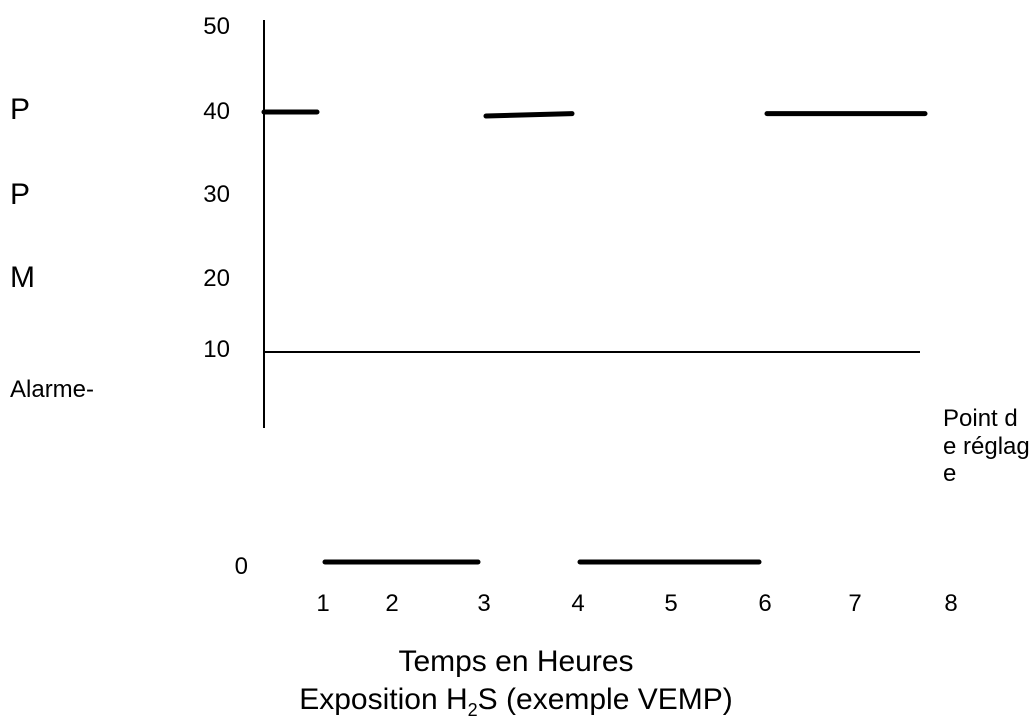  Describe the element at coordinates (216, 111) in the screenshot. I see `y-tick-40: 40` at that location.